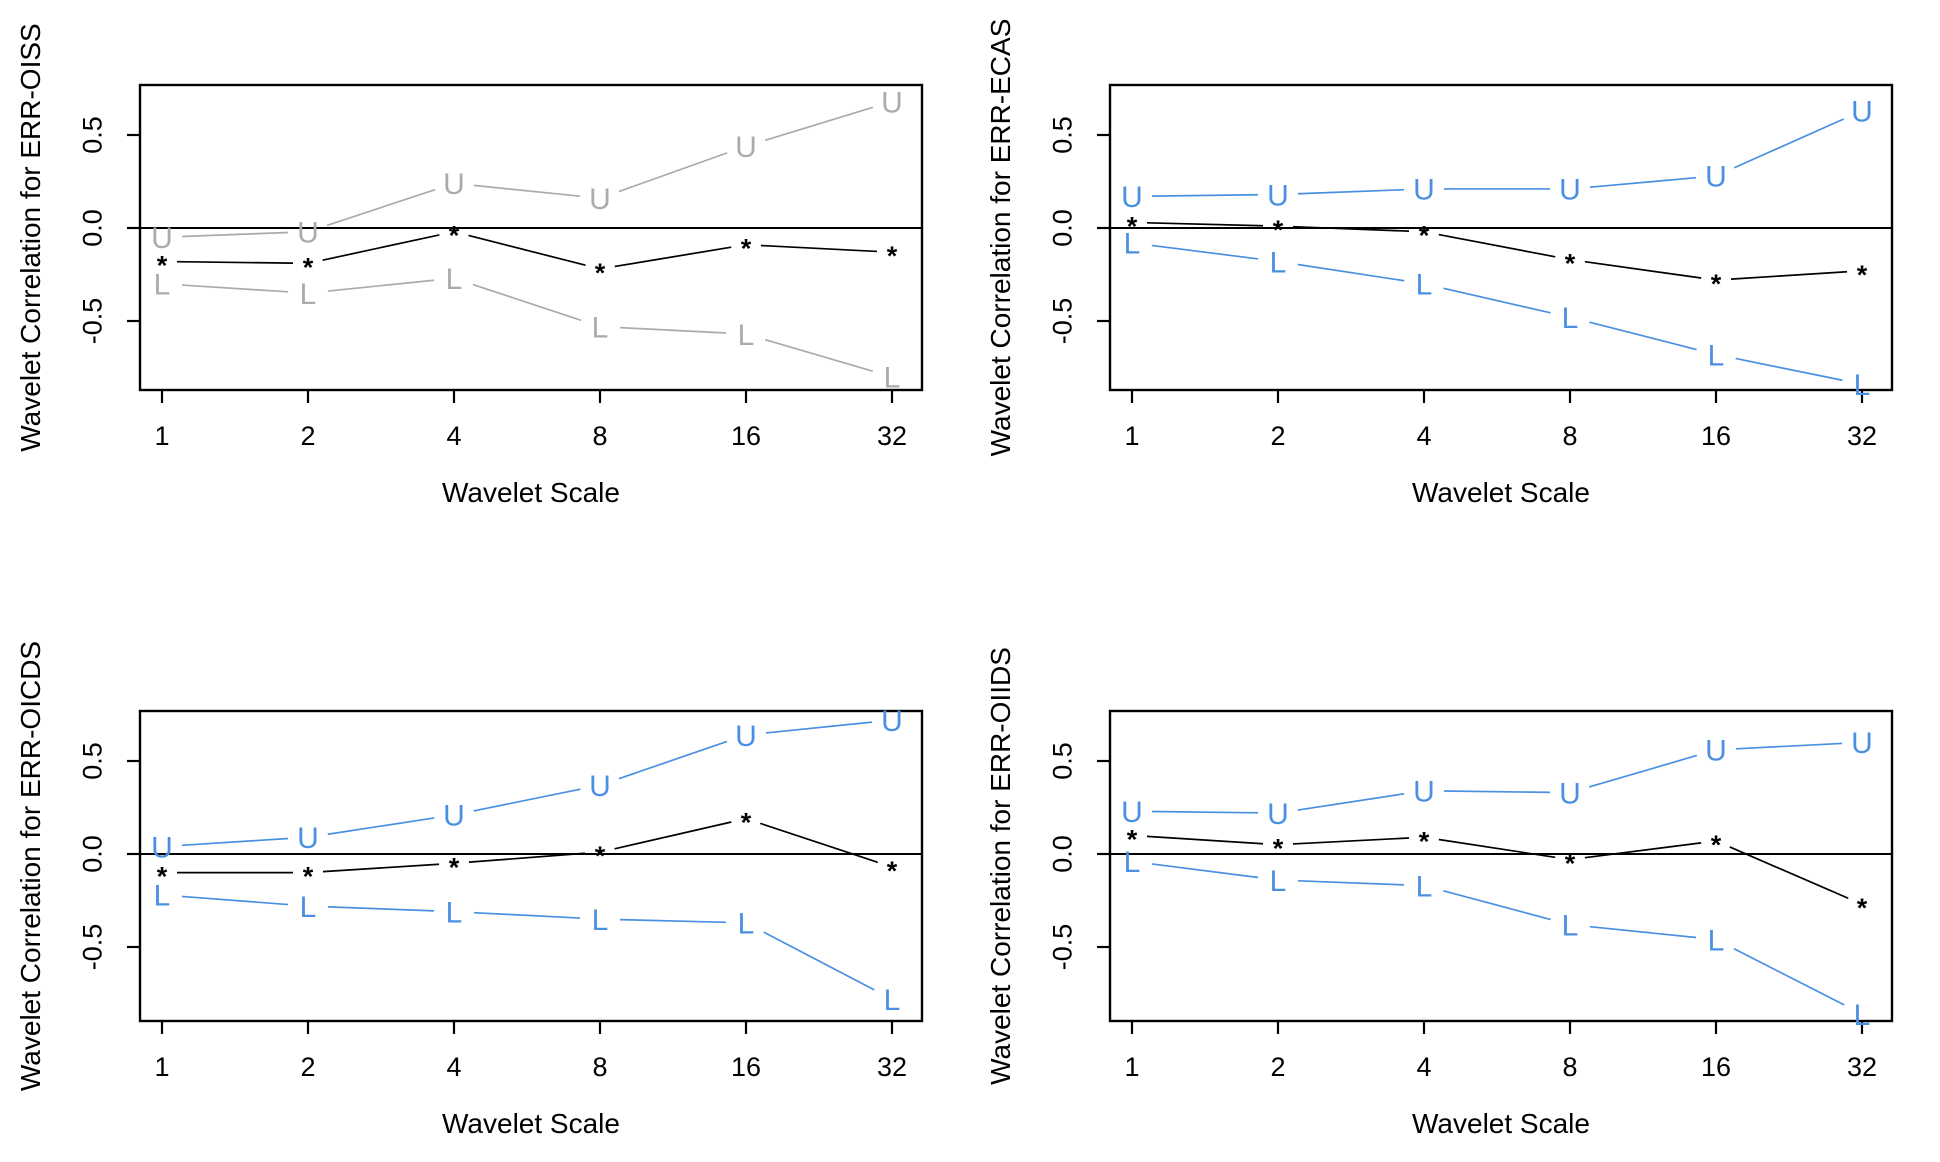 This screenshot has width=1940, height=1162. Describe the element at coordinates (30, 237) in the screenshot. I see `y-axis-title: Wavelet Correlation for ERR-OISS` at that location.